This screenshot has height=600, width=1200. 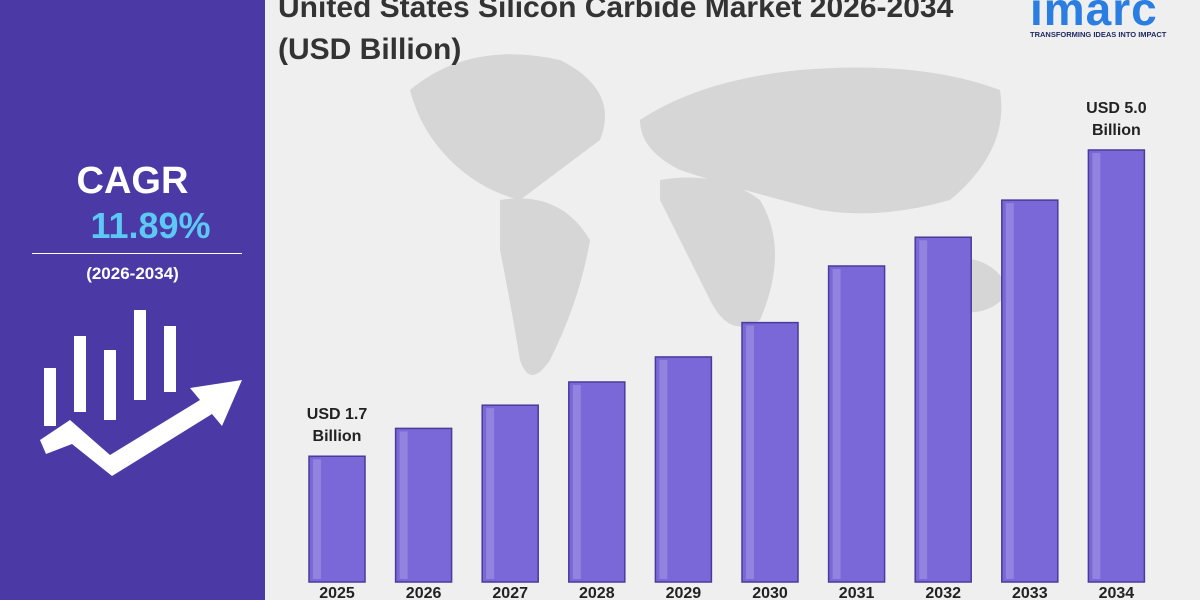 I want to click on x-tick-label: 2030, so click(x=770, y=592).